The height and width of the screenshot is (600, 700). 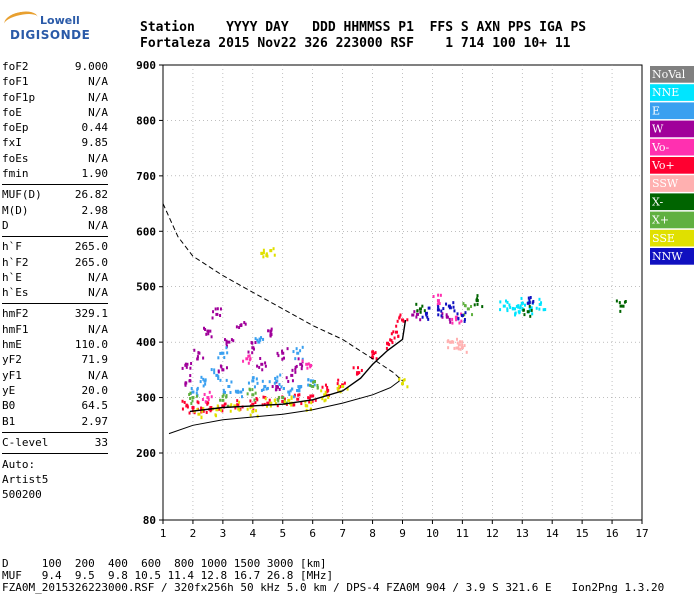 What do you see at coordinates (522, 533) in the screenshot?
I see `x-tick-label: 13` at bounding box center [522, 533].